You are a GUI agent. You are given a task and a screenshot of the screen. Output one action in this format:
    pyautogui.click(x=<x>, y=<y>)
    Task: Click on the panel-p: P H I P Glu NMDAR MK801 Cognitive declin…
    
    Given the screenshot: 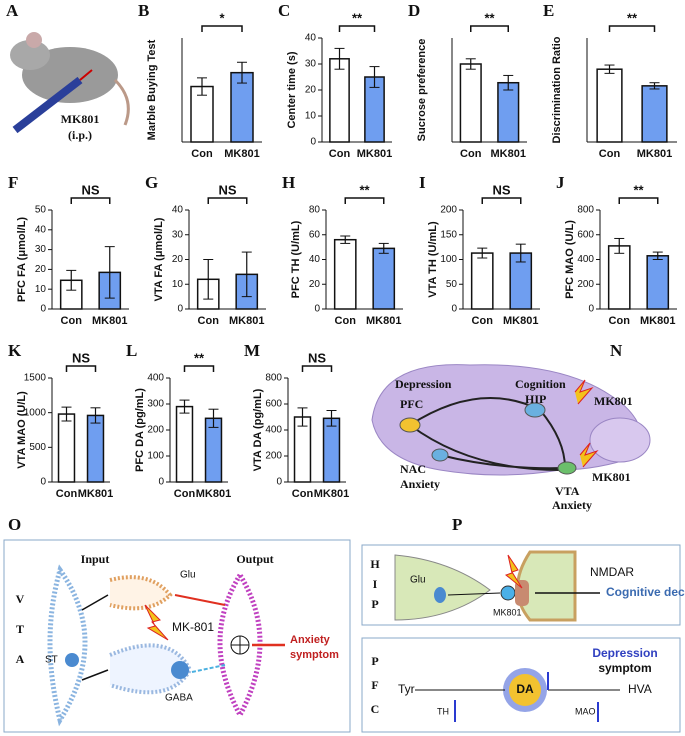 What is the action you would take?
    pyautogui.click(x=523, y=624)
    